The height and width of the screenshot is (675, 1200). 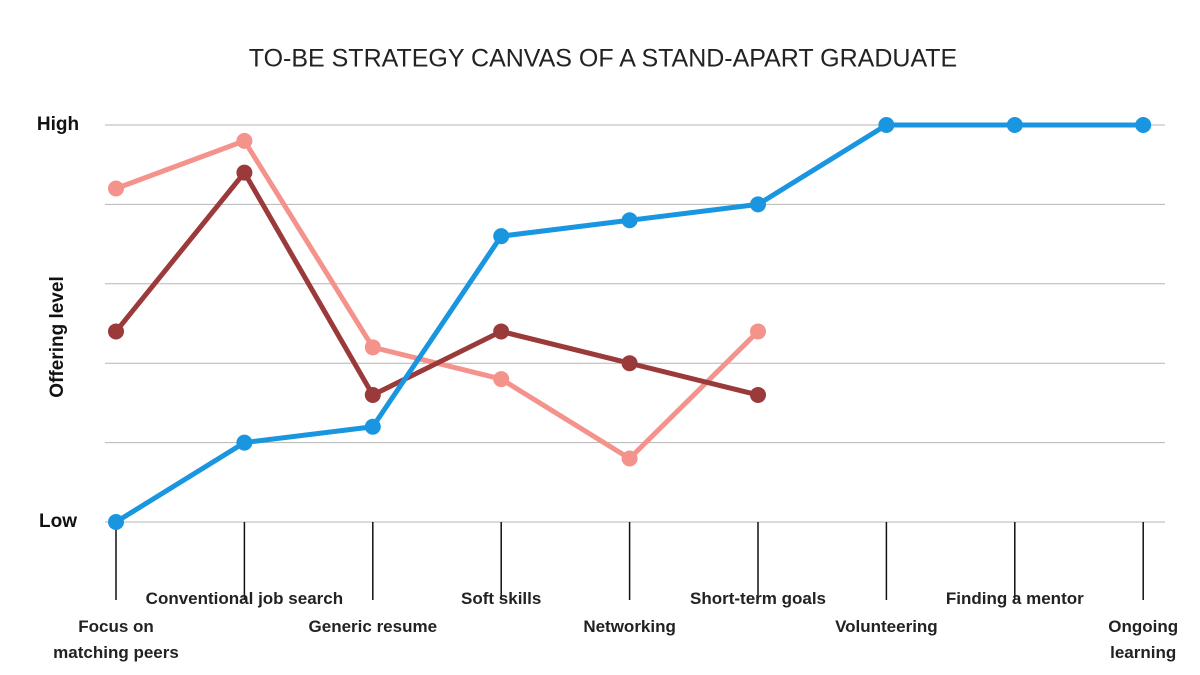 What do you see at coordinates (501, 598) in the screenshot?
I see `x-tick-label: Soft skills` at bounding box center [501, 598].